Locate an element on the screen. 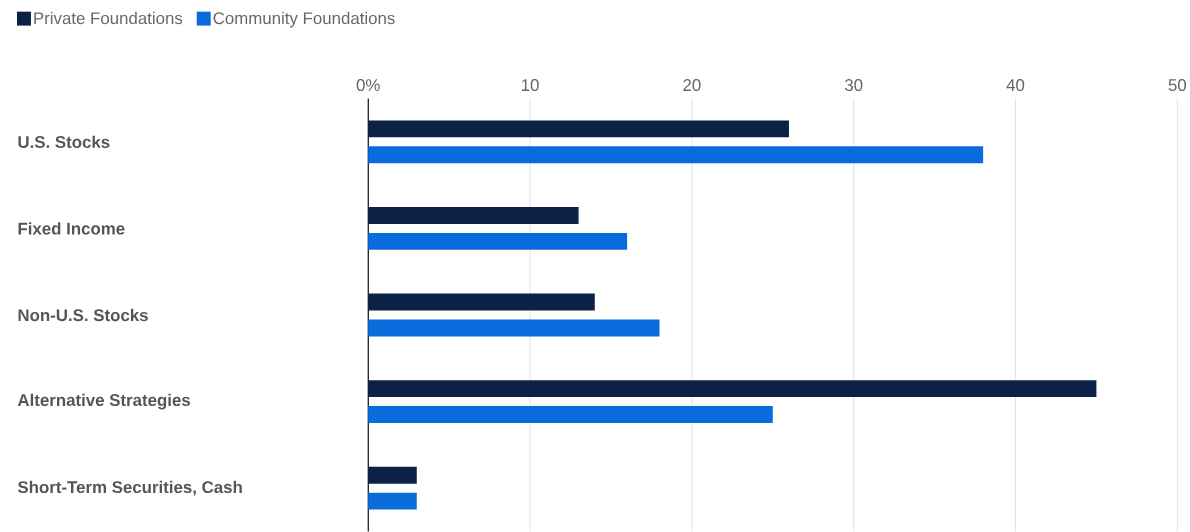 This screenshot has width=1190, height=532. y-tick-label: Alternative Strategies is located at coordinates (103, 401).